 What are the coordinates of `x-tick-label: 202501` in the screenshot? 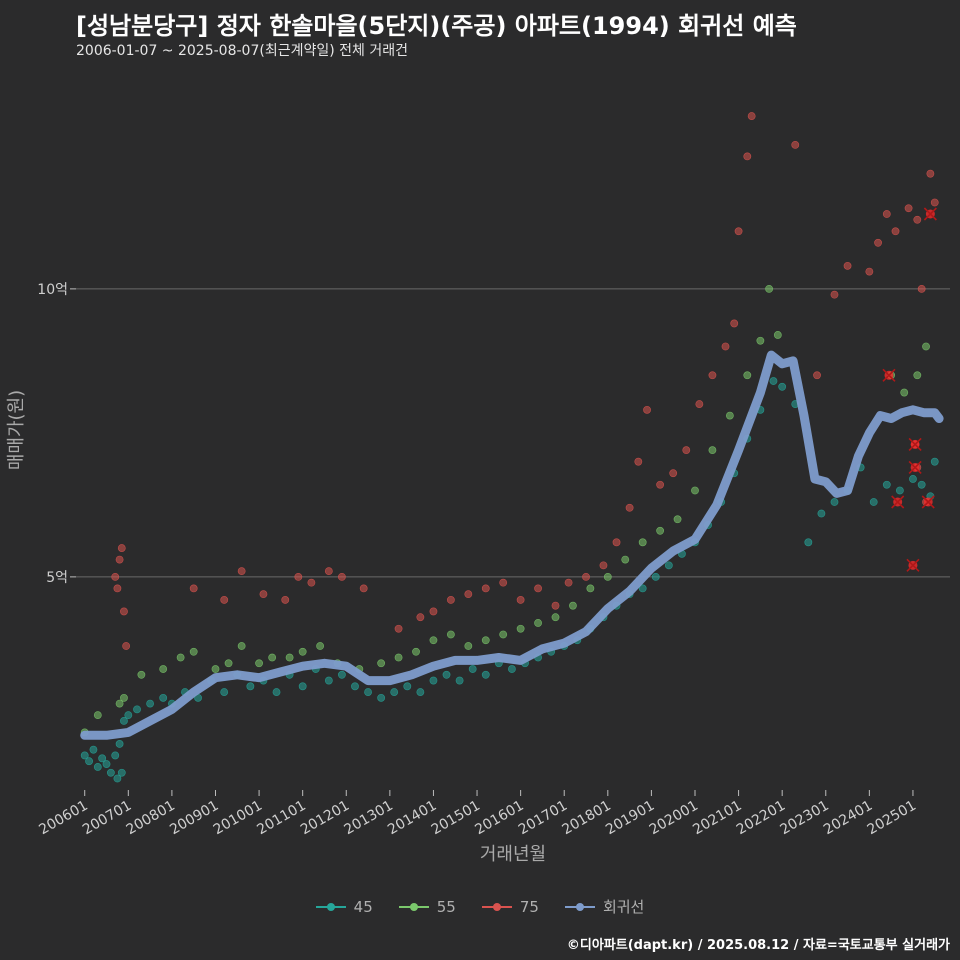 It's located at (892, 818).